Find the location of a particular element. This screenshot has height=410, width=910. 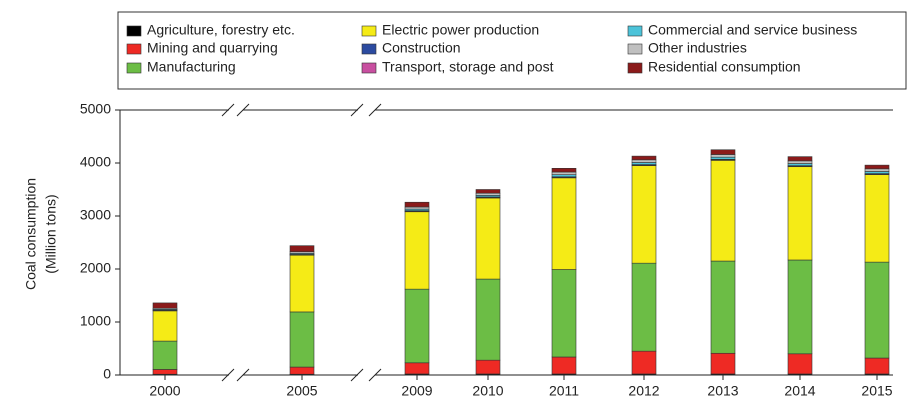

y-axis-label: (Million tons) is located at coordinates (51, 233).